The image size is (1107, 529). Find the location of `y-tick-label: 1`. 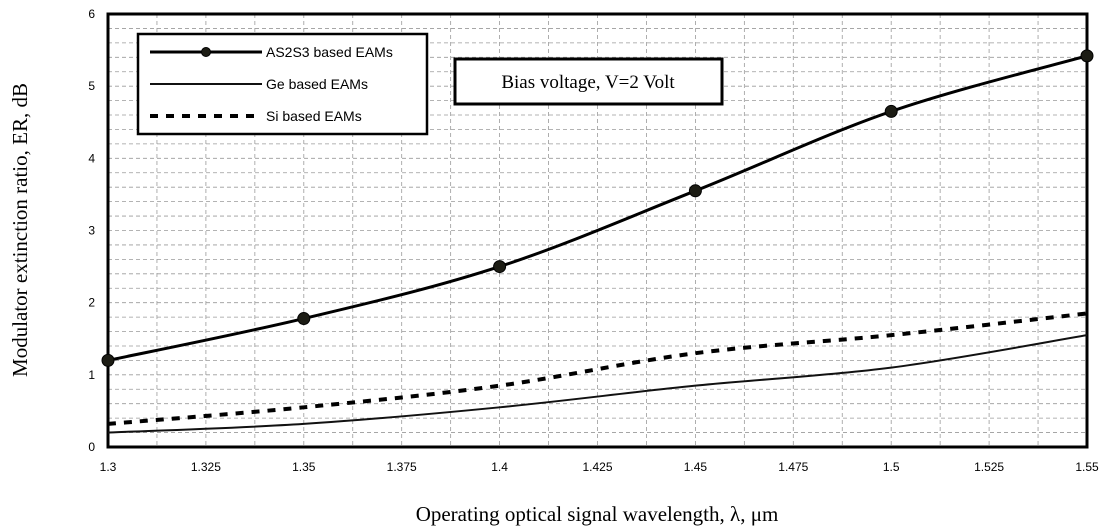

y-tick-label: 1 is located at coordinates (91, 375).